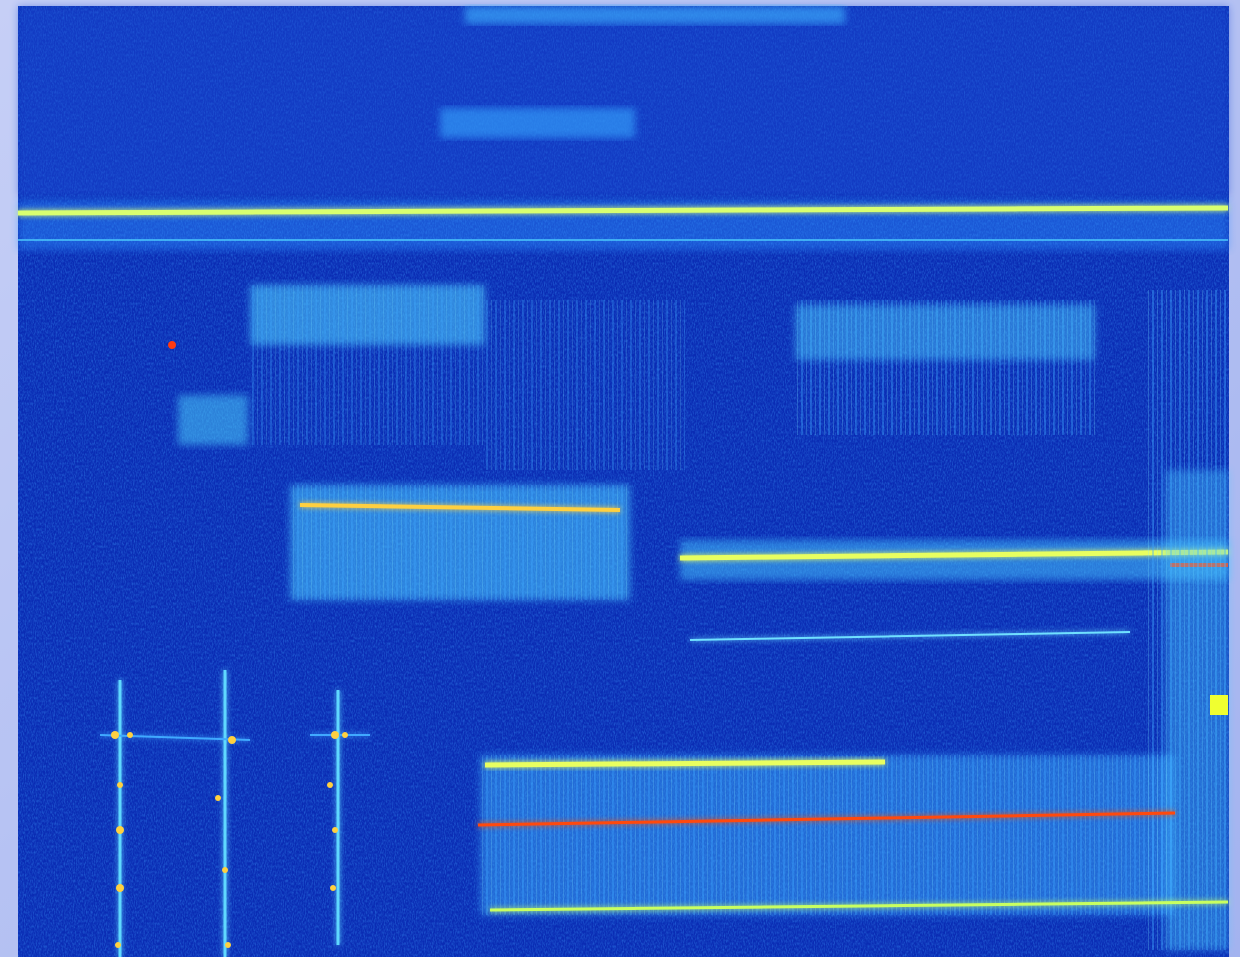 The width and height of the screenshot is (1240, 957). I want to click on block-middle, so click(460, 542).